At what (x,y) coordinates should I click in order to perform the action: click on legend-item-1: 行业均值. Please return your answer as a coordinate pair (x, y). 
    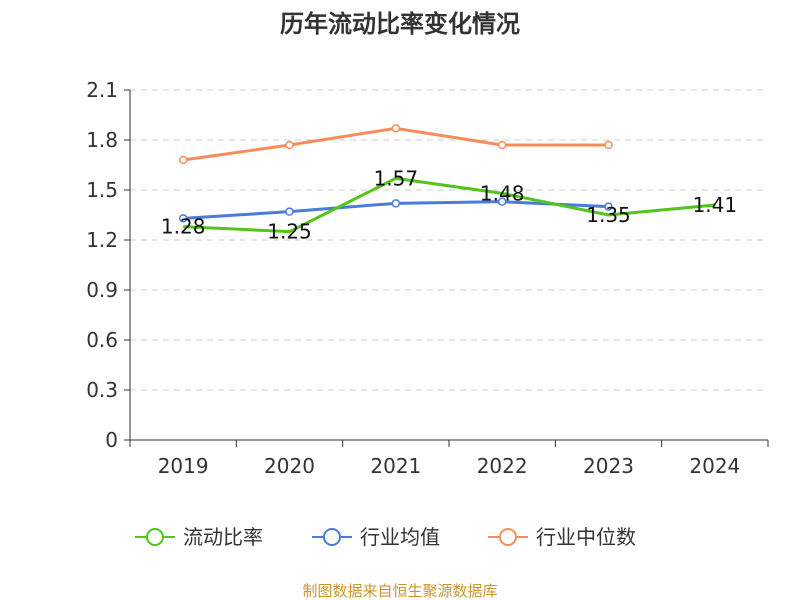
    Looking at the image, I should click on (376, 537).